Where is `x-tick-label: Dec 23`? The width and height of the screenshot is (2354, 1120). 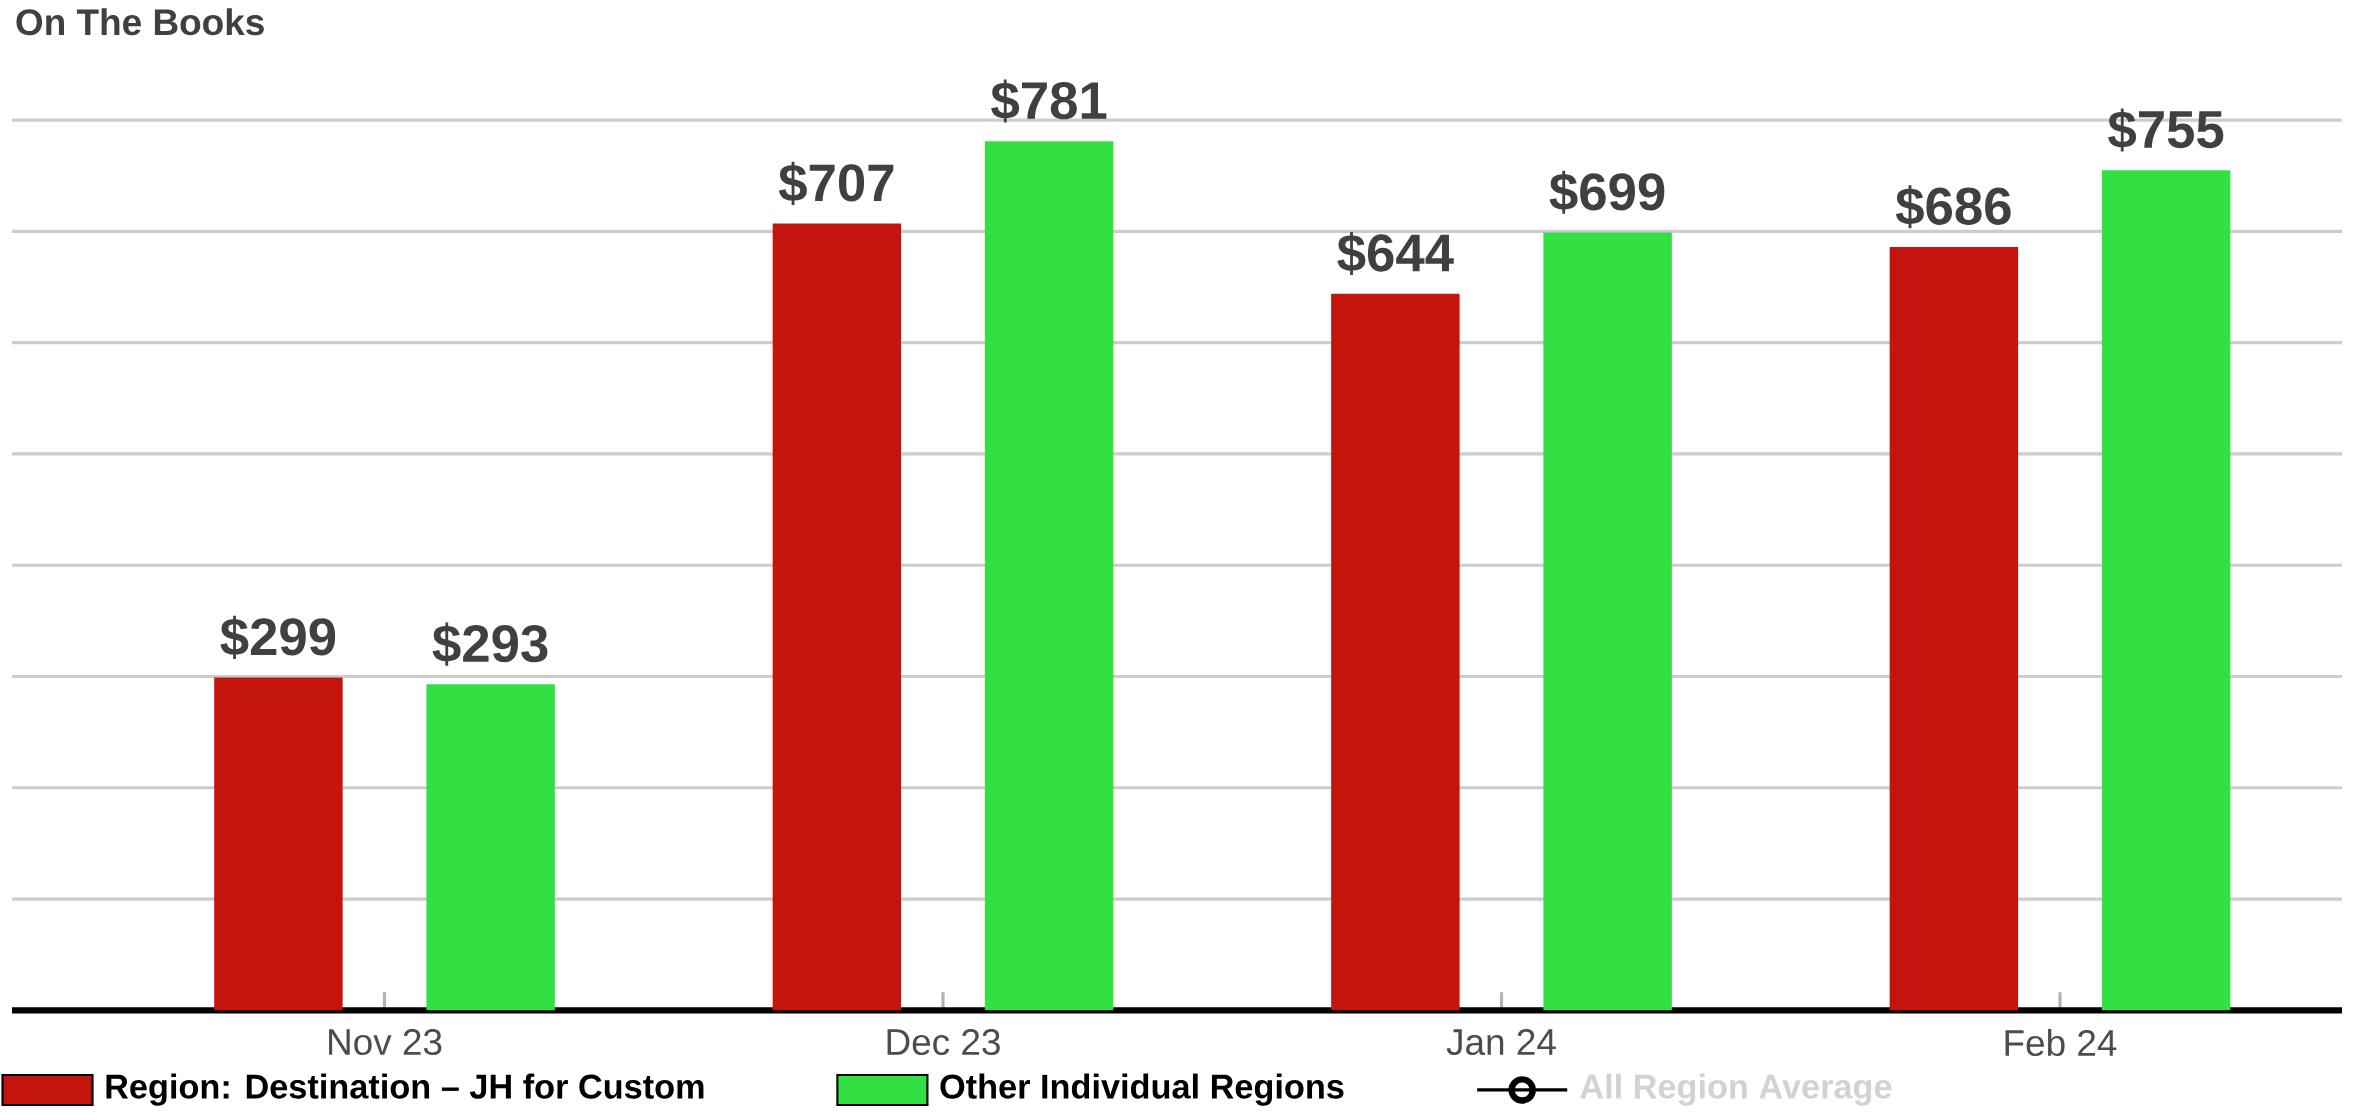
x-tick-label: Dec 23 is located at coordinates (943, 1042).